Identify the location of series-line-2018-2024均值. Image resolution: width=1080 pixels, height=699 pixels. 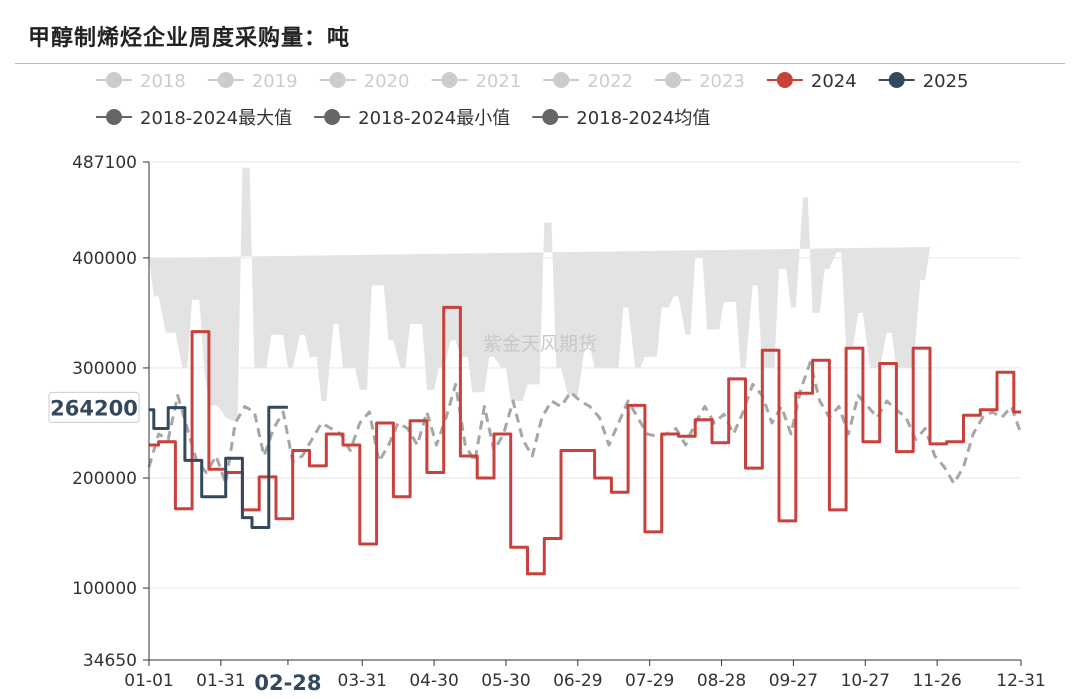
(585, 422).